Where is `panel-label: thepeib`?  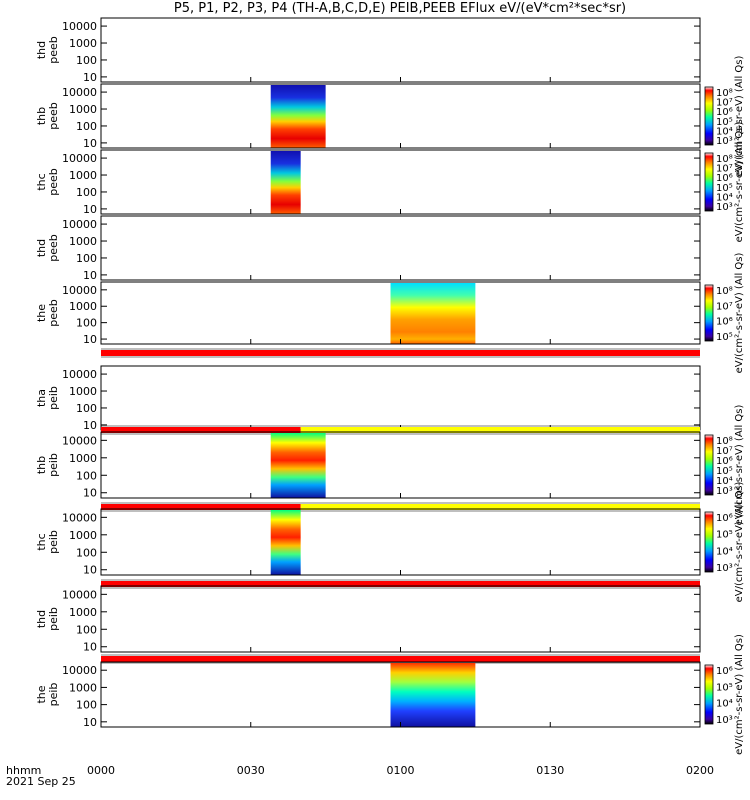 panel-label: thepeib is located at coordinates (47, 695).